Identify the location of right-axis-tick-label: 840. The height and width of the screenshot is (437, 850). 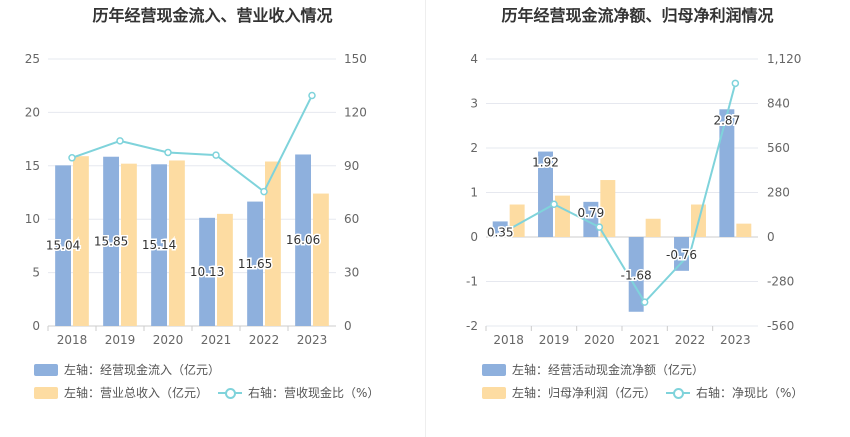
(778, 104).